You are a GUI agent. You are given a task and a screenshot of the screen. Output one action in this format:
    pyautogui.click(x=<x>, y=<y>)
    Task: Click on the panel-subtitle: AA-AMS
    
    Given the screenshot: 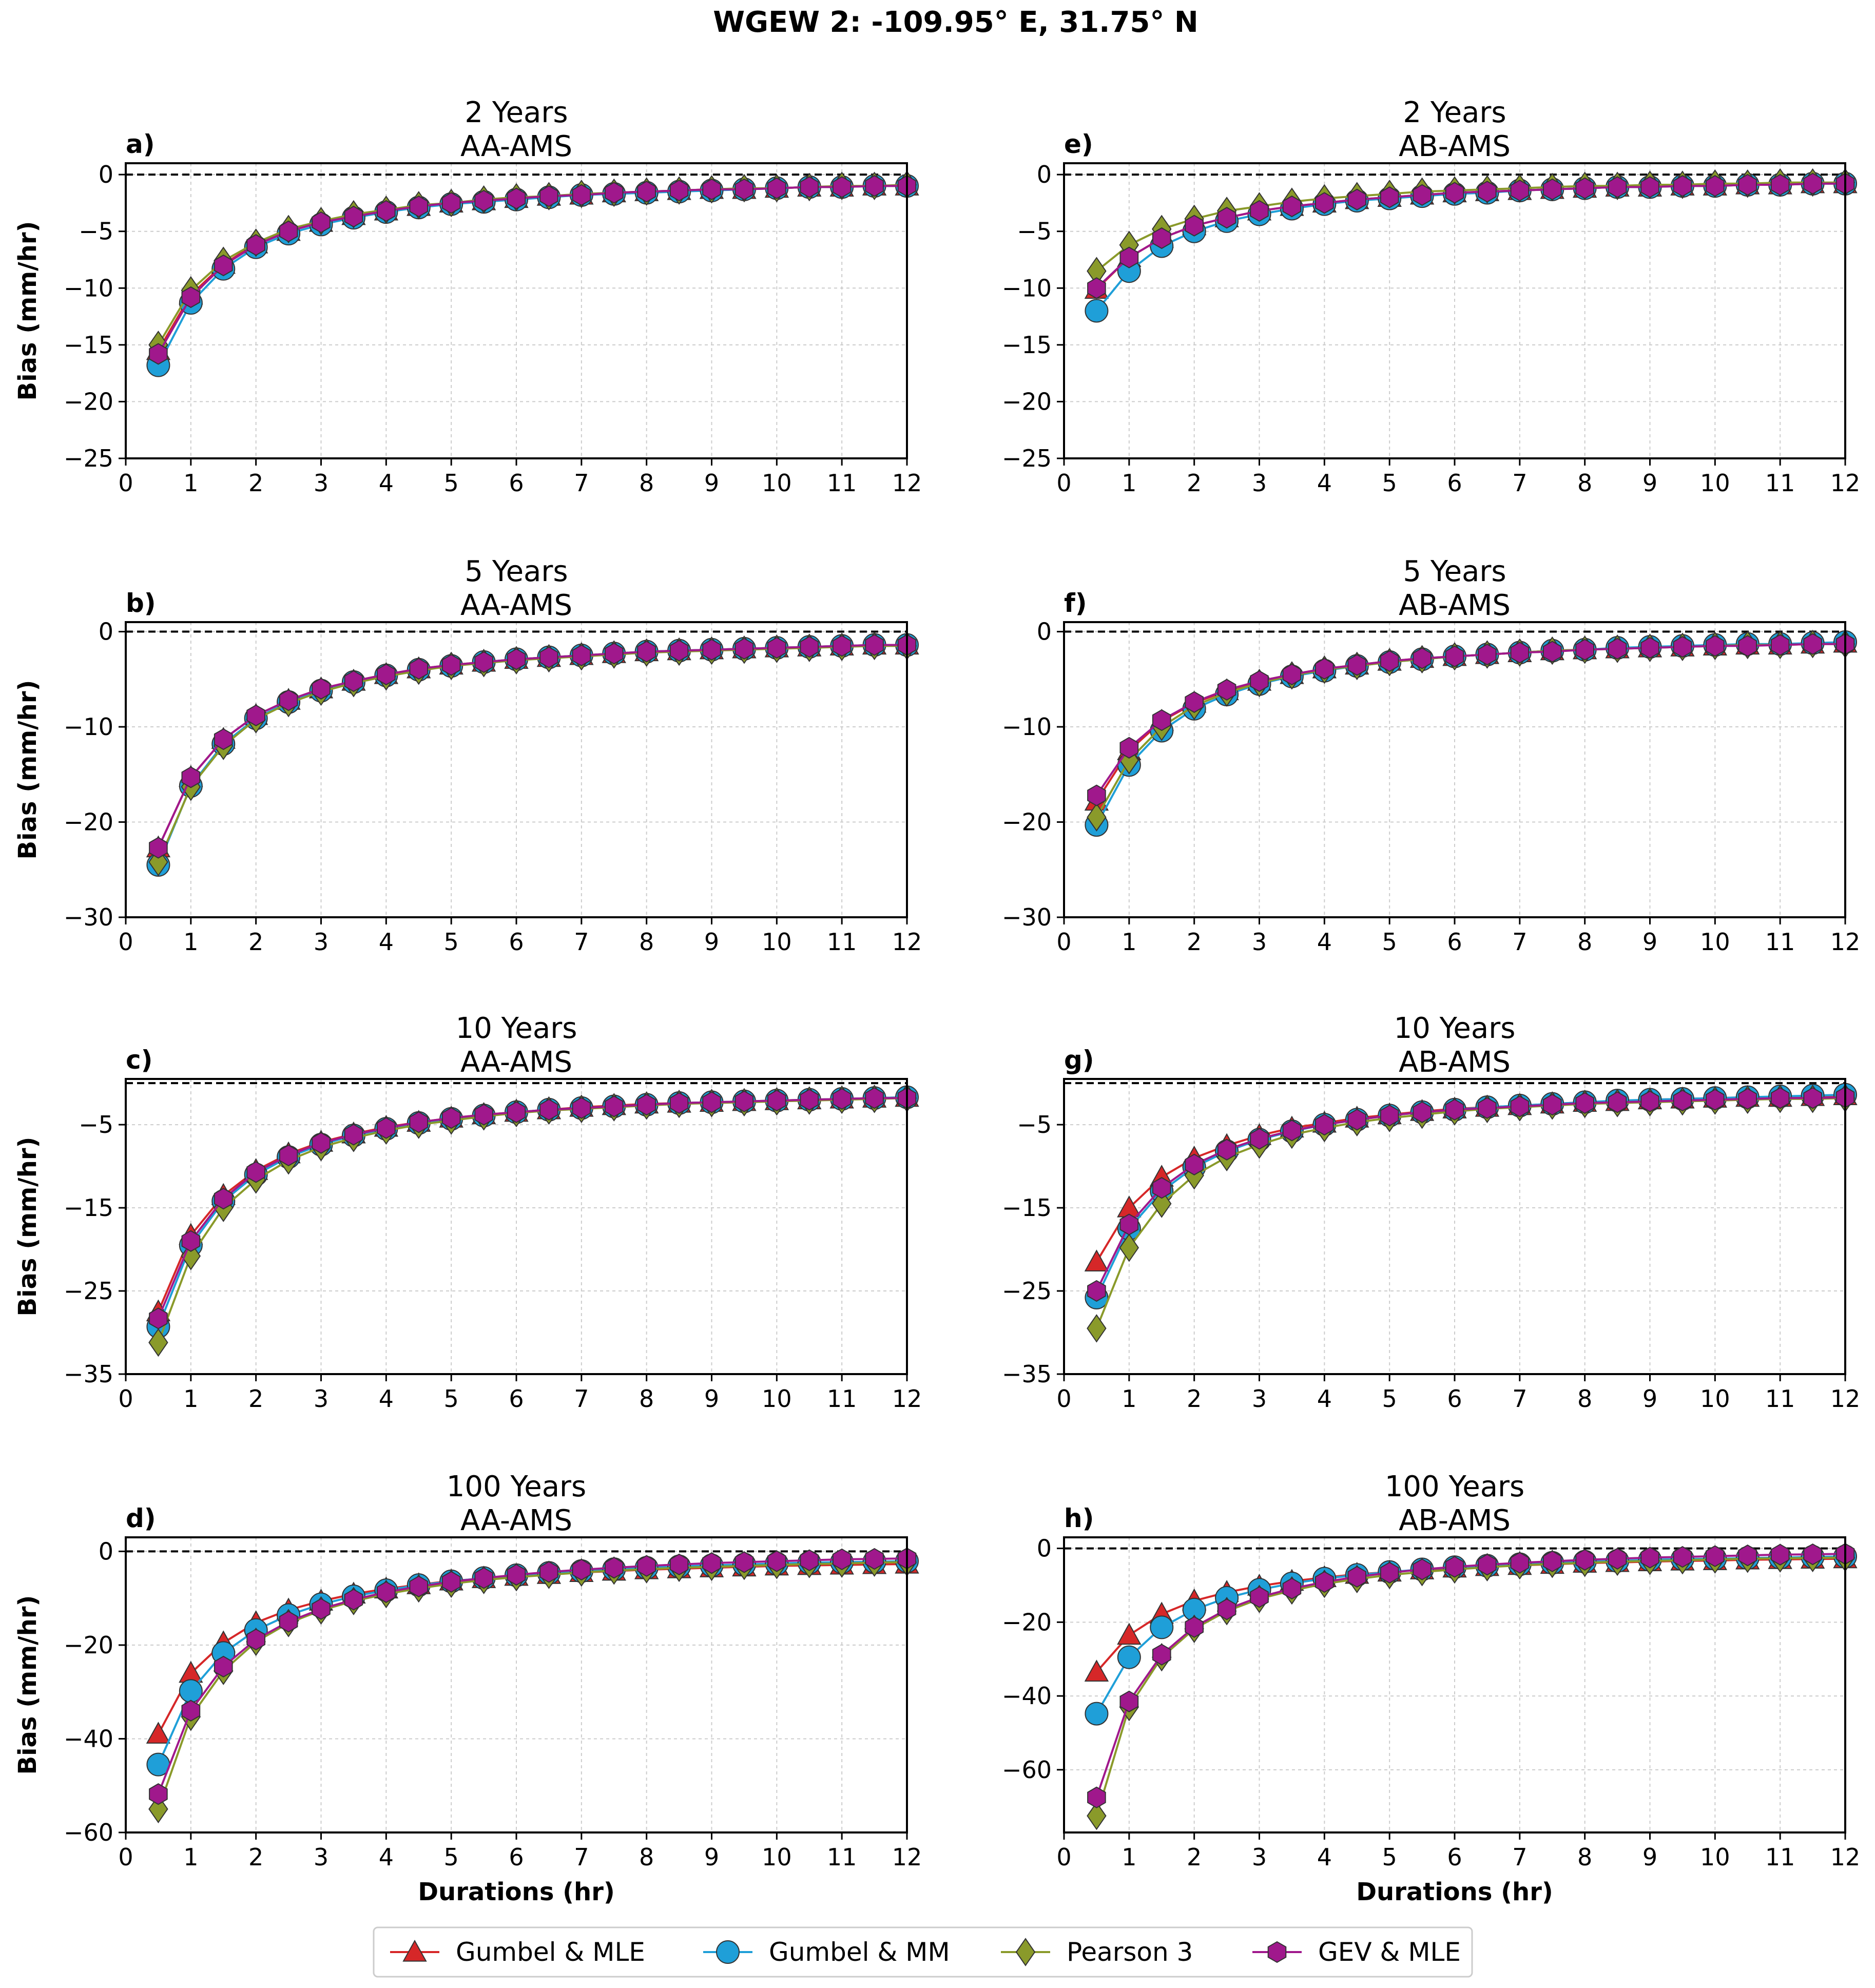 What is the action you would take?
    pyautogui.click(x=516, y=1062)
    